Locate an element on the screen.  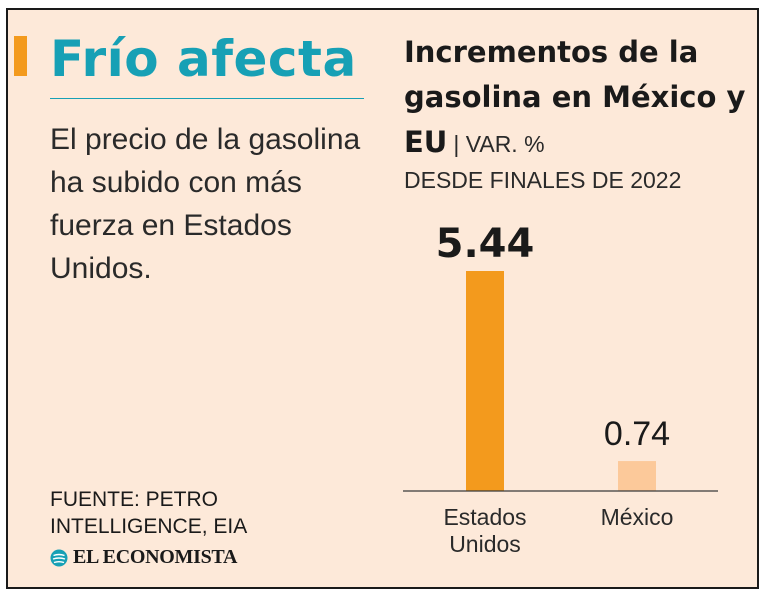
value-label: 5.44 is located at coordinates (485, 244).